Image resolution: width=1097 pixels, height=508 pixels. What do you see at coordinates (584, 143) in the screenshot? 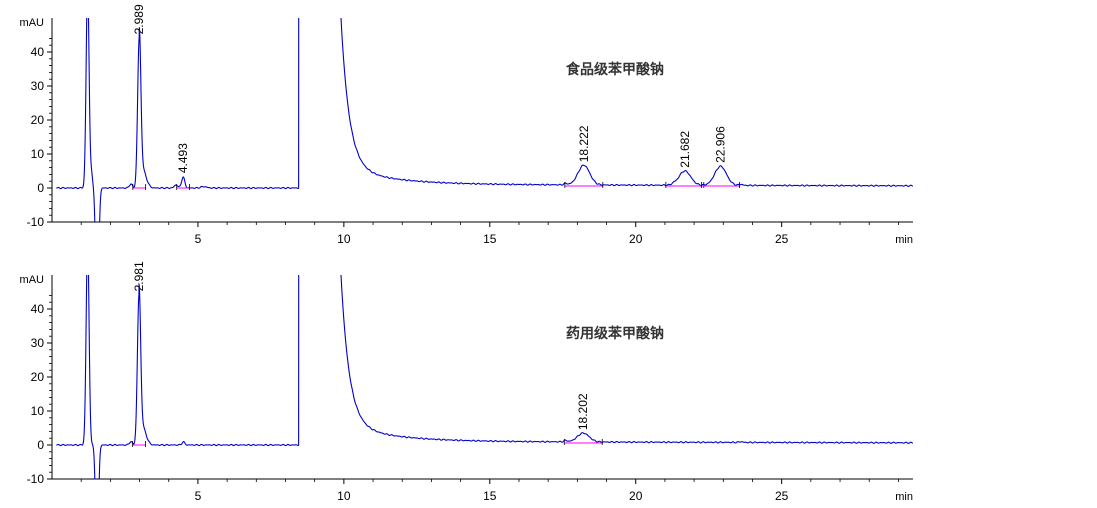
I see `peak-label: 18.222` at bounding box center [584, 143].